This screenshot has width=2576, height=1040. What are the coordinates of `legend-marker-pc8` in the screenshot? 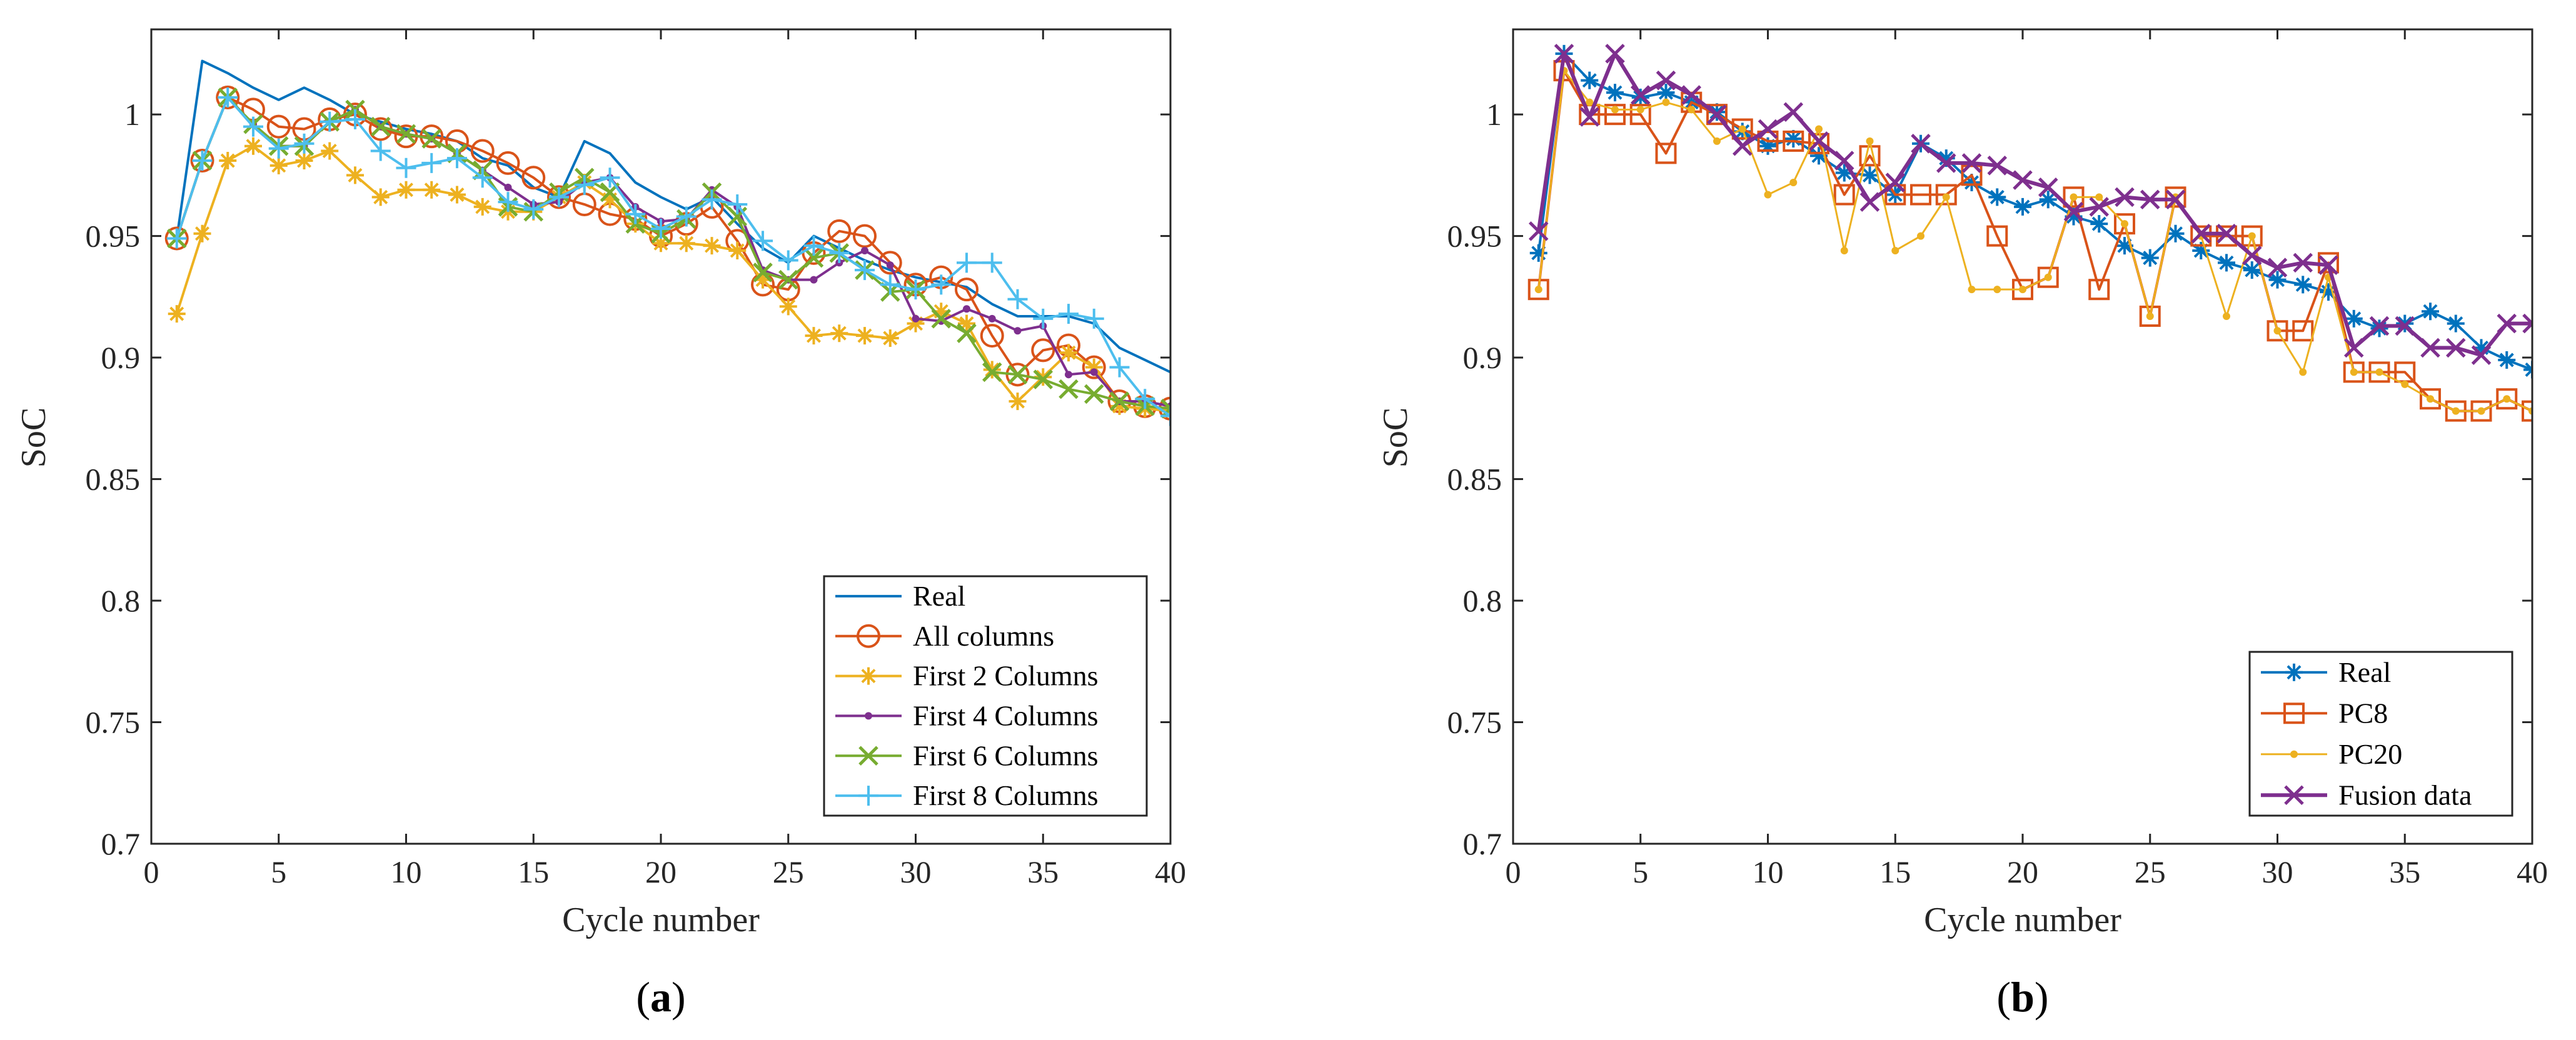 It's located at (2294, 713).